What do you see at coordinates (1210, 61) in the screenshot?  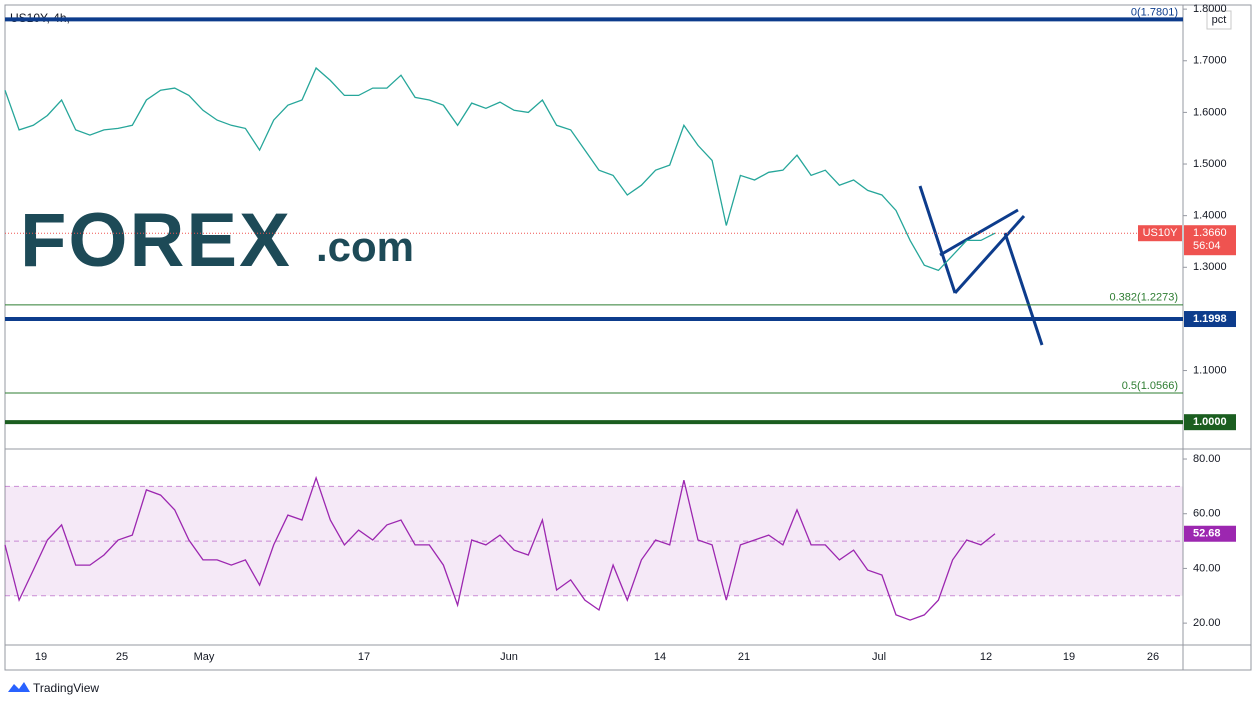 I see `y-tick-label: 1.7000` at bounding box center [1210, 61].